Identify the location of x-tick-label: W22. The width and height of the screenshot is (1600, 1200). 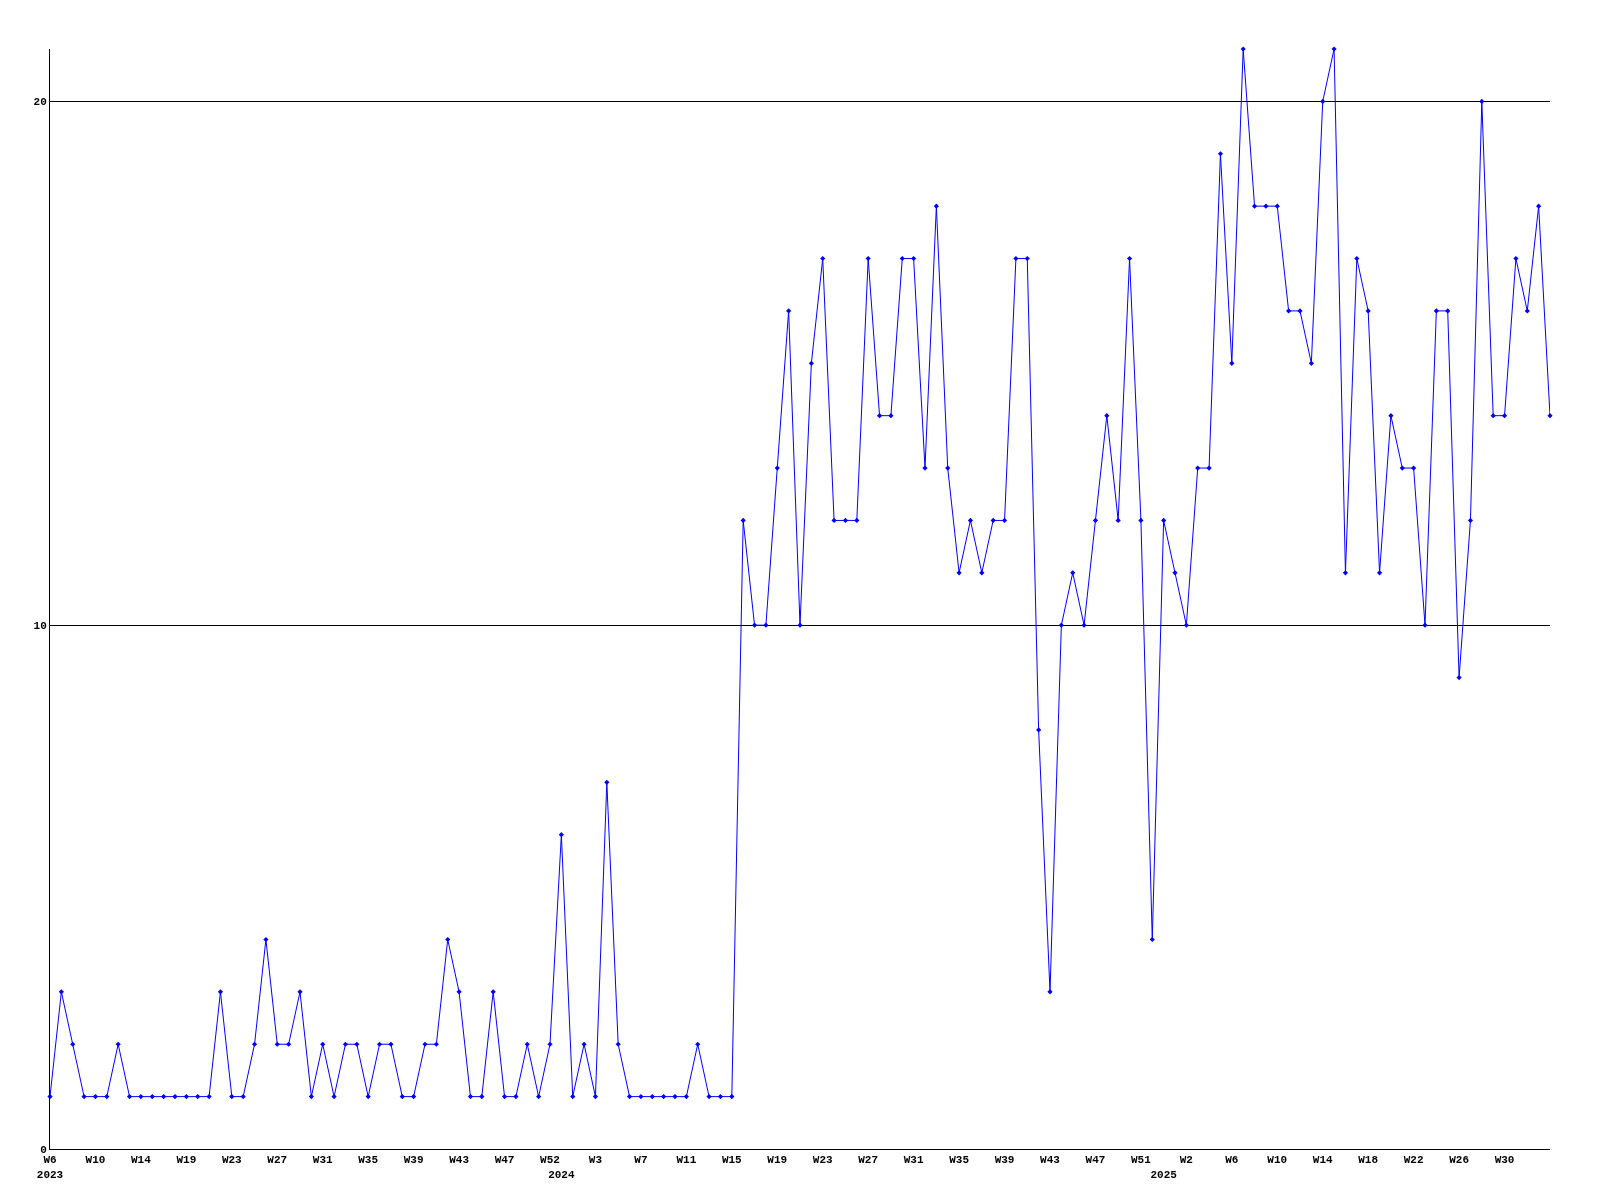
(1413, 1160).